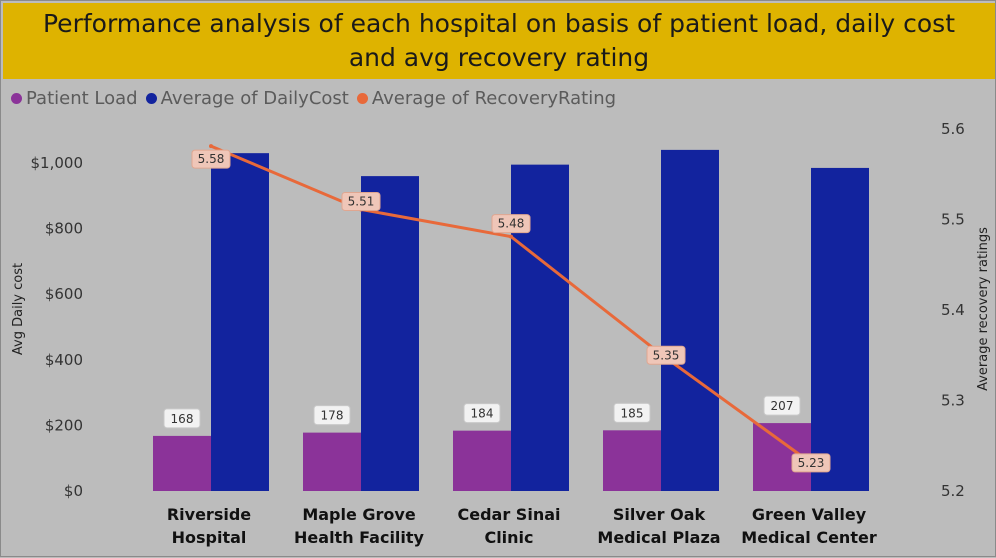 The height and width of the screenshot is (558, 996). Describe the element at coordinates (509, 514) in the screenshot. I see `x-tick-label: Cedar Sinai` at that location.